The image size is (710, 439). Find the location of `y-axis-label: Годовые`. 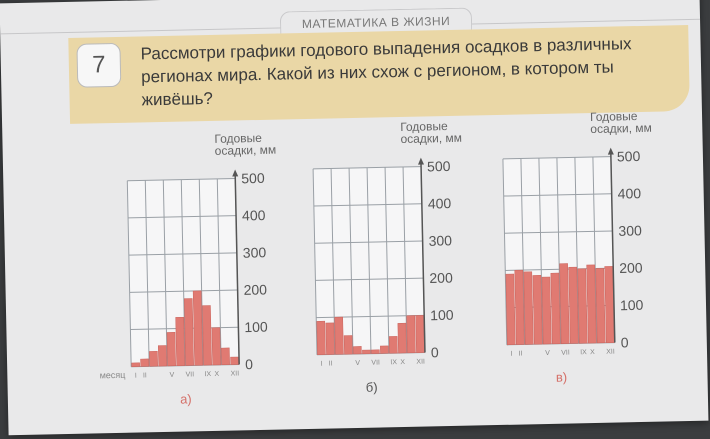

y-axis-label: Годовые is located at coordinates (614, 116).